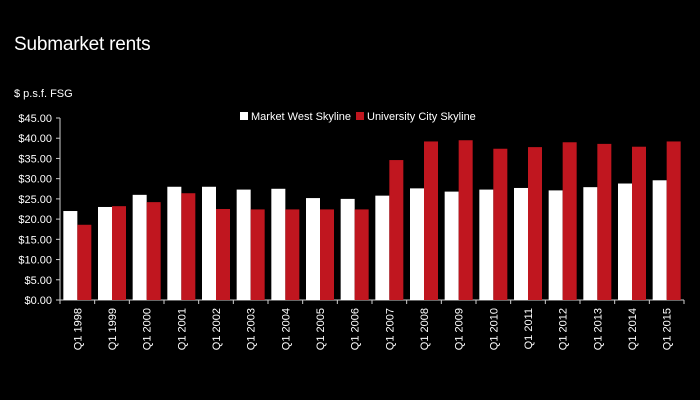 The image size is (700, 400). What do you see at coordinates (598, 329) in the screenshot?
I see `x-tick-label: Q1 2013` at bounding box center [598, 329].